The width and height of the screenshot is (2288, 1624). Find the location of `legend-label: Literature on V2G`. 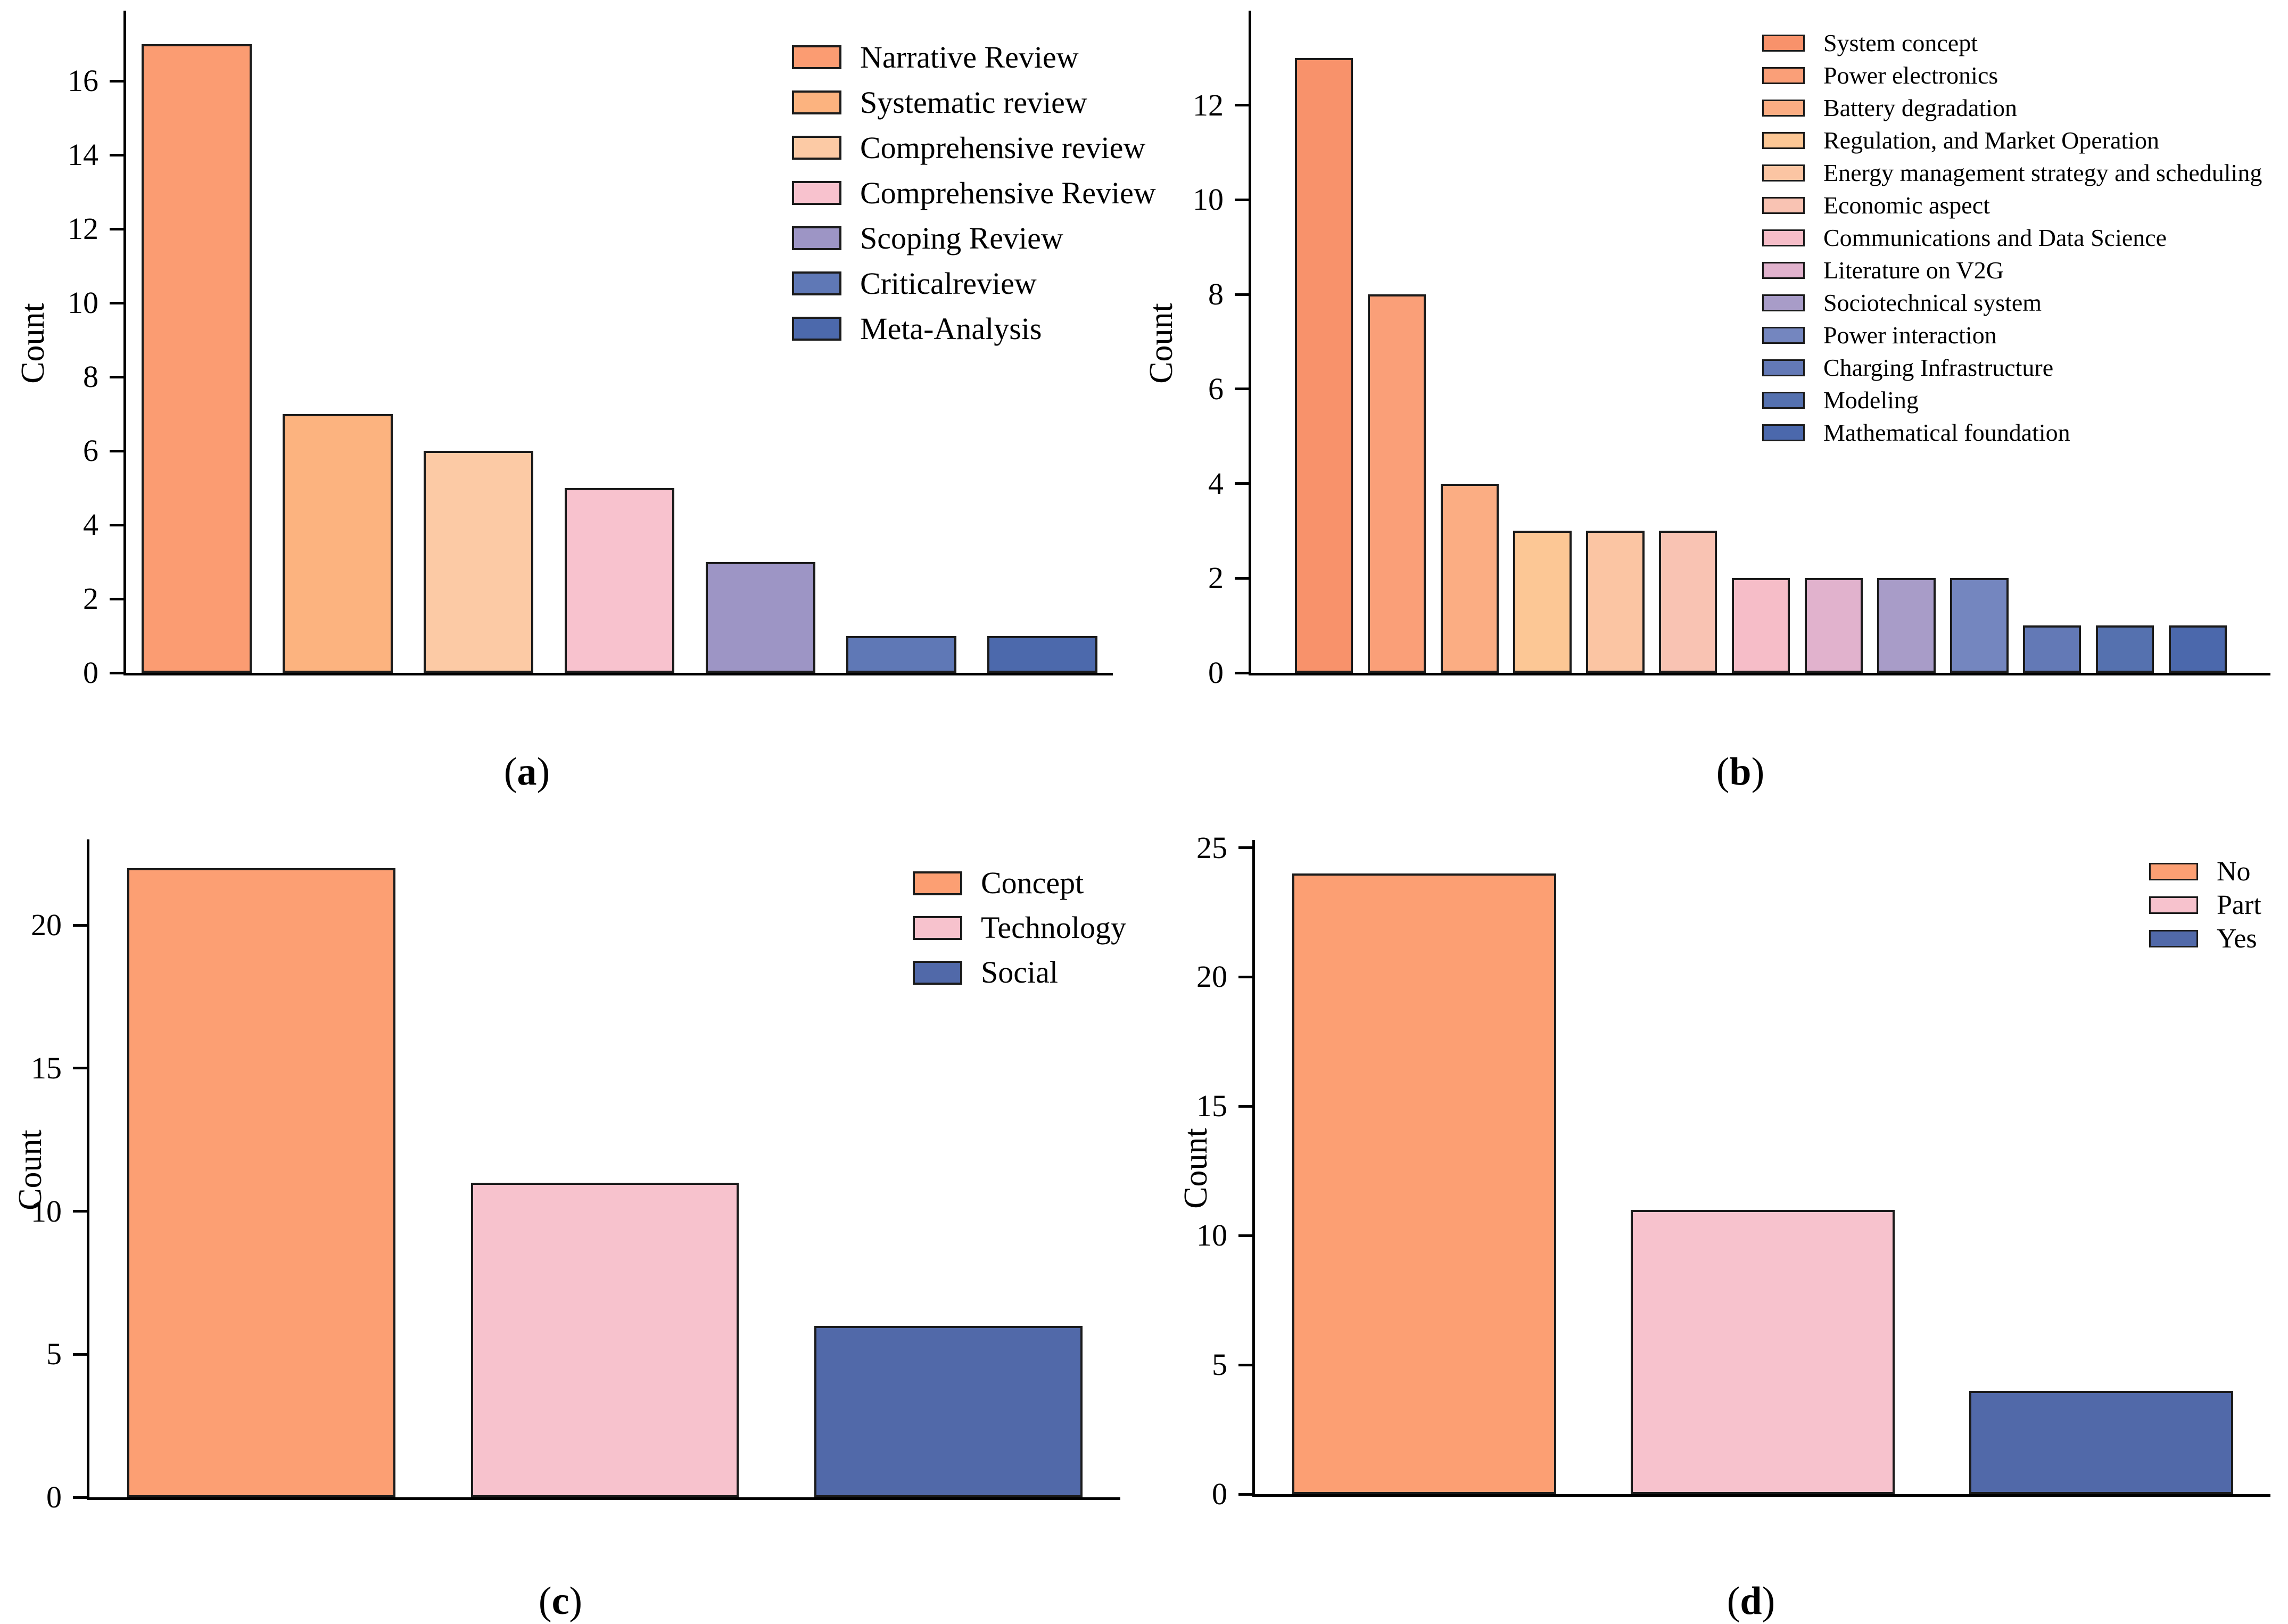

legend-label: Literature on V2G is located at coordinates (1913, 270).